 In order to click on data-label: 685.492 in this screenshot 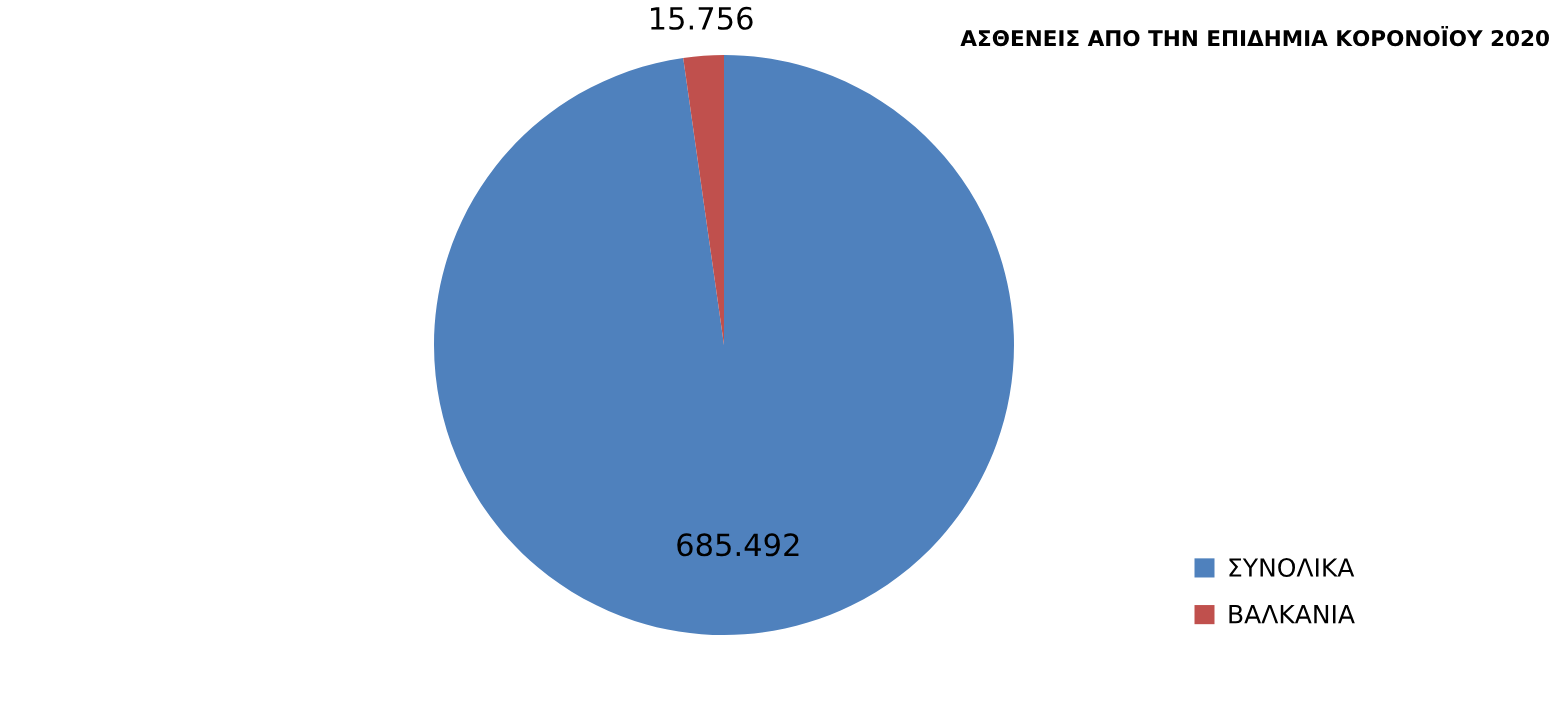, I will do `click(738, 545)`.